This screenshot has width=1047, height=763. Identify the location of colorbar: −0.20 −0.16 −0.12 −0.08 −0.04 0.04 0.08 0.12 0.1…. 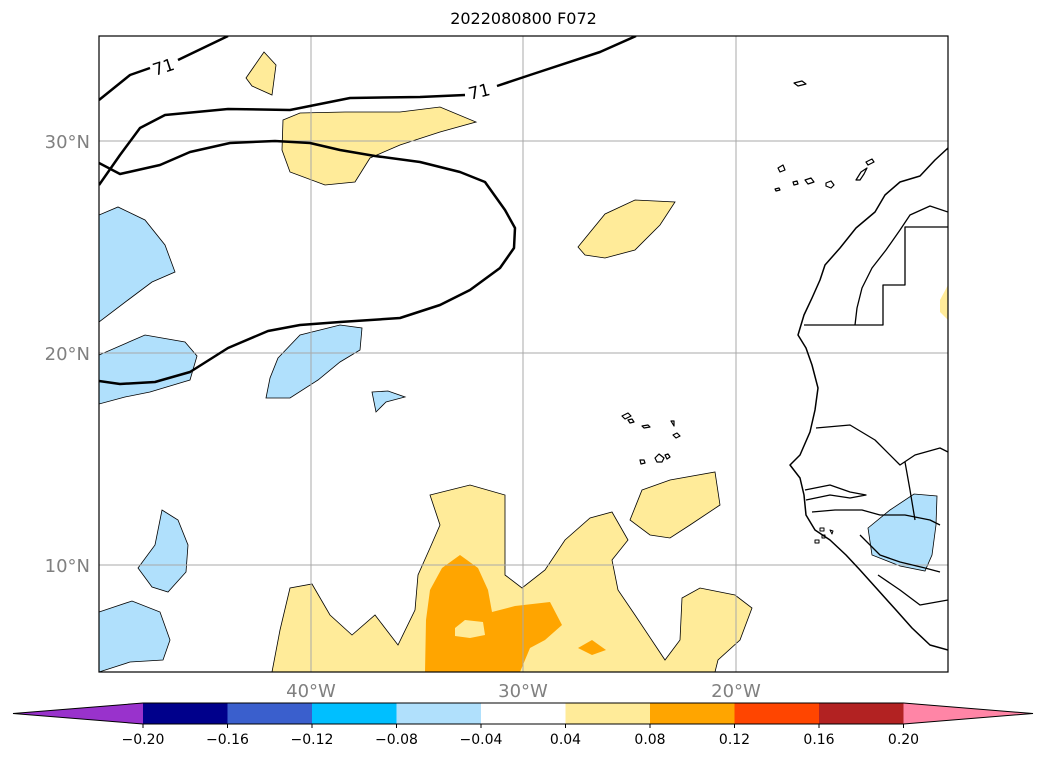
(523, 725).